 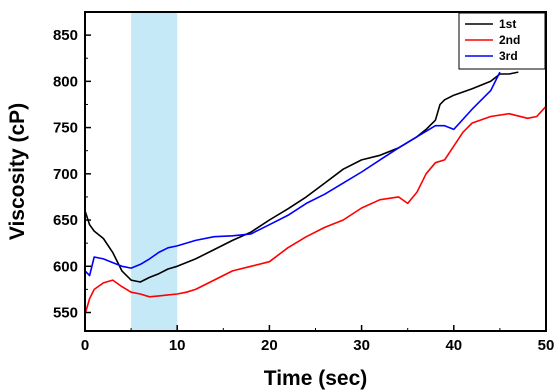 What do you see at coordinates (65, 174) in the screenshot?
I see `y-tick-label: 700` at bounding box center [65, 174].